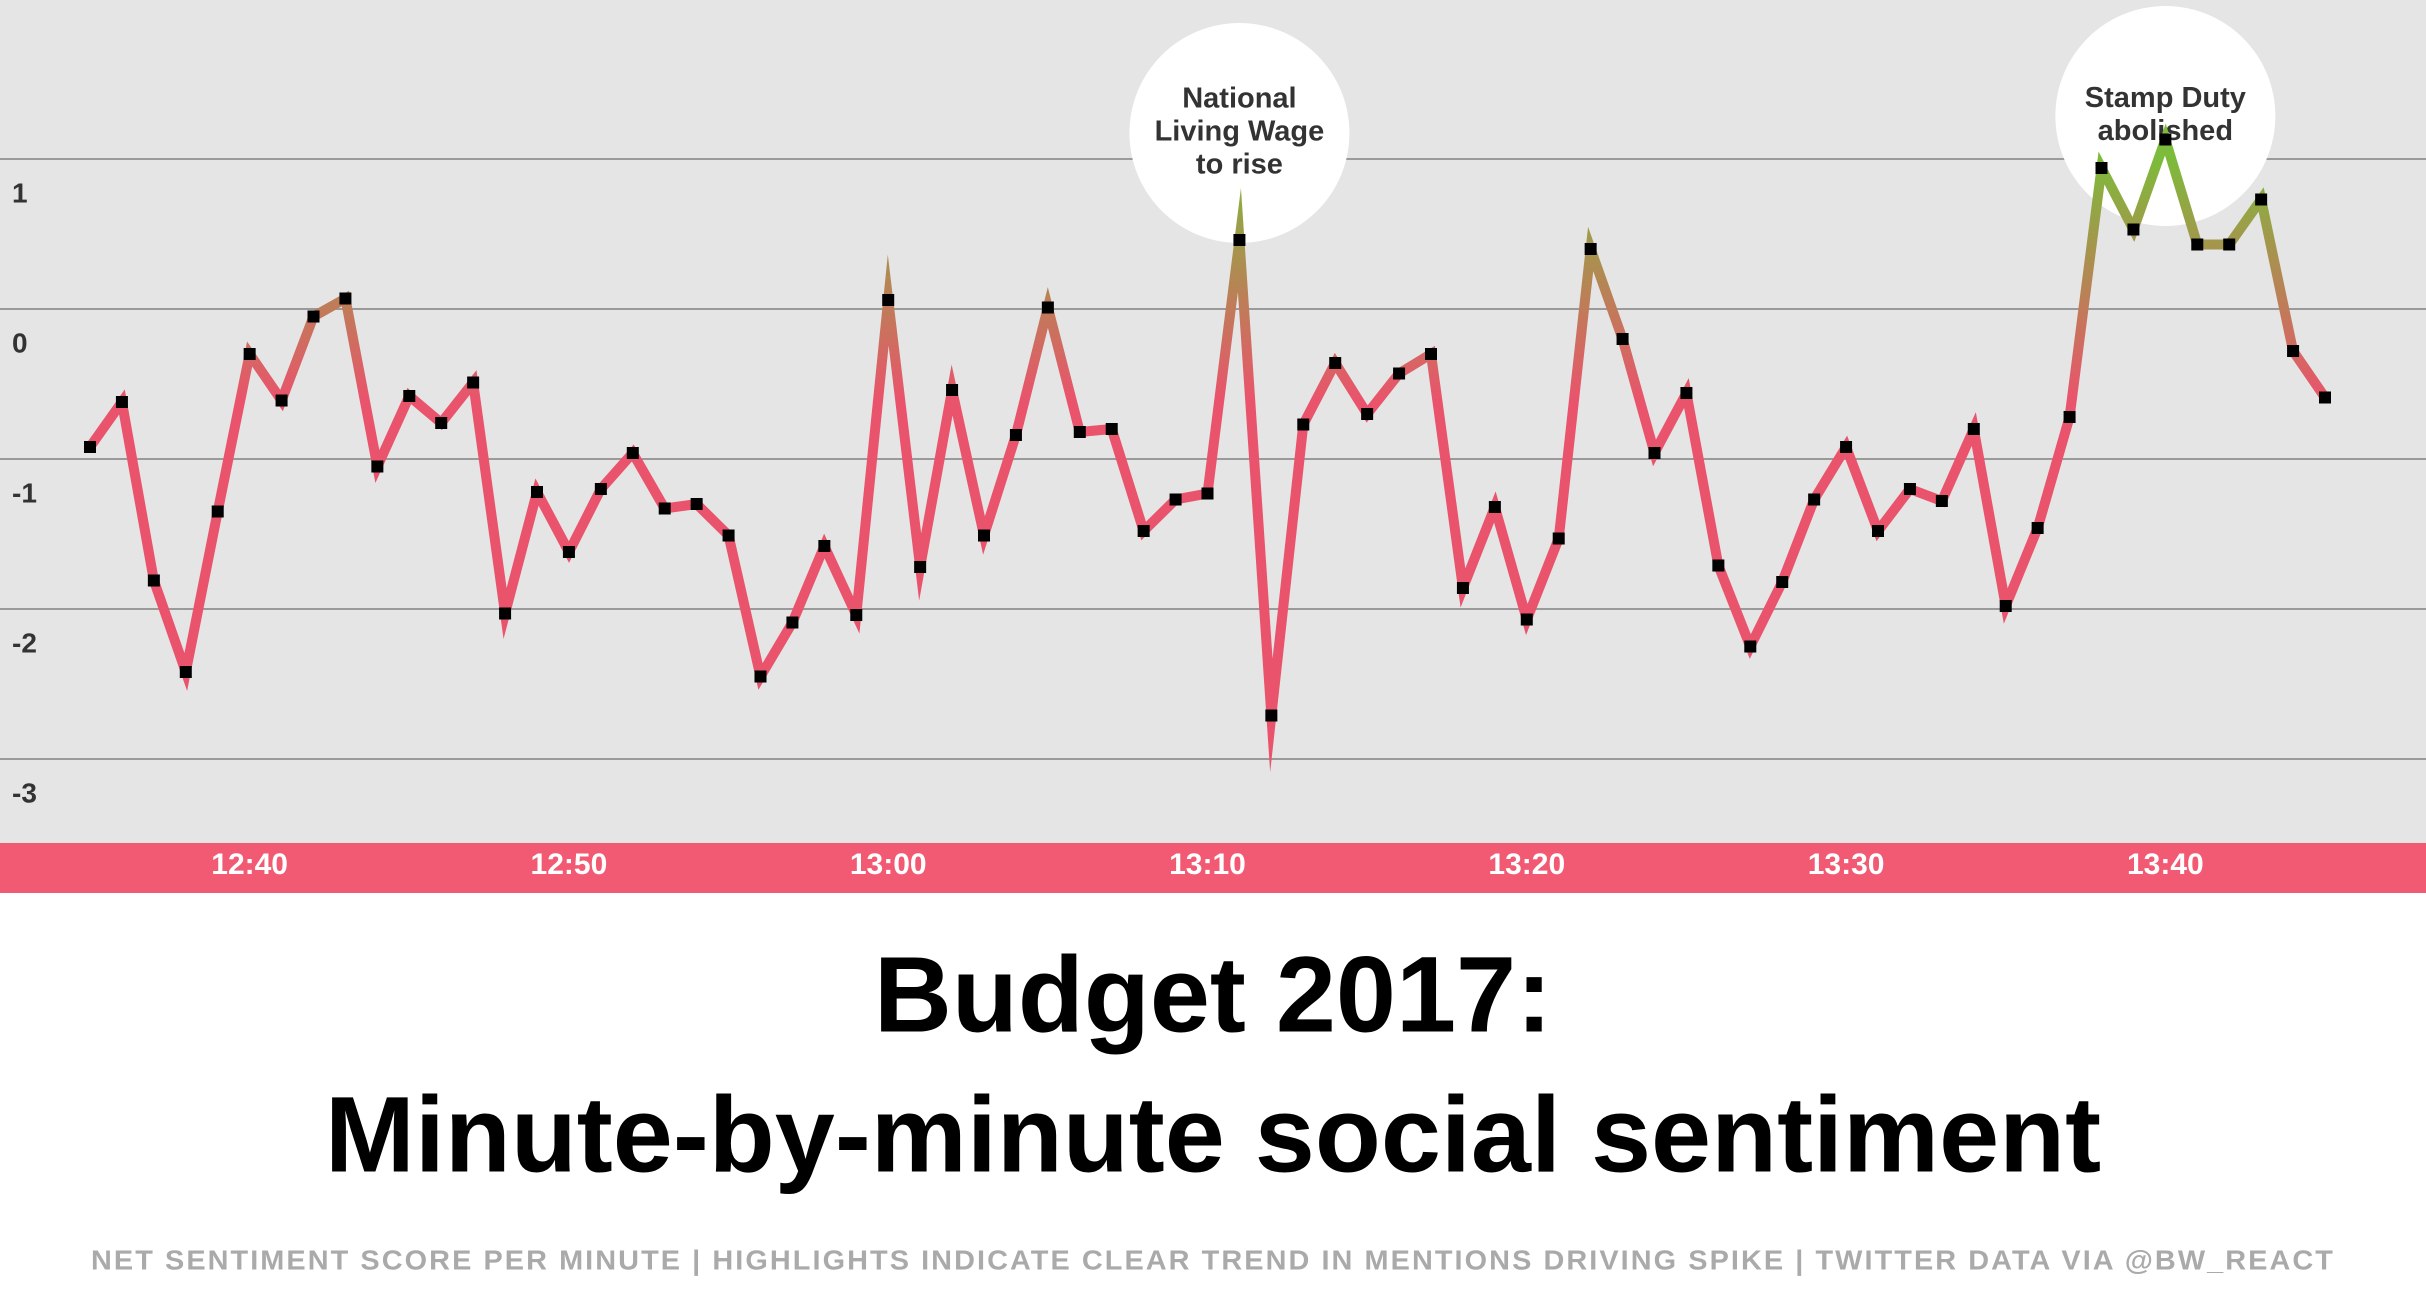 The image size is (2426, 1303). What do you see at coordinates (1526, 864) in the screenshot?
I see `x-tick-label: 13:20` at bounding box center [1526, 864].